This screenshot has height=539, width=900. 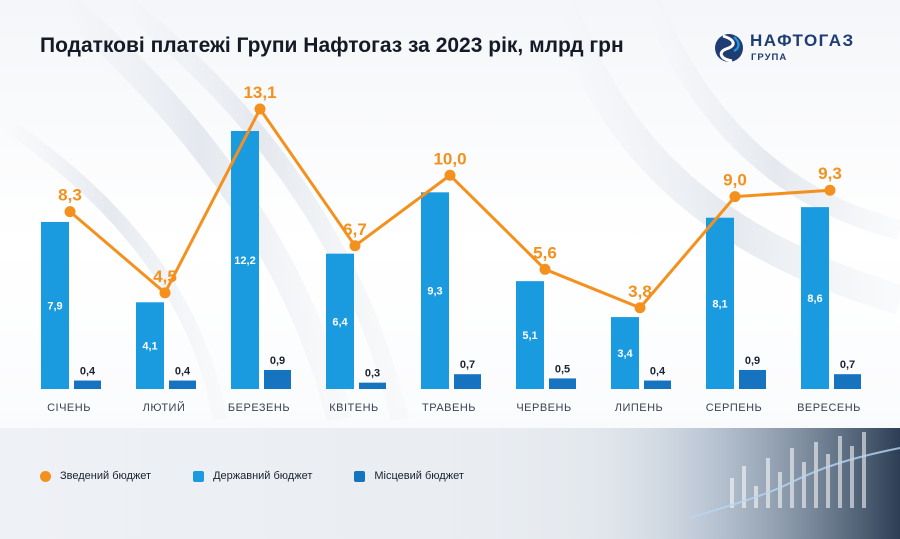 What do you see at coordinates (164, 407) in the screenshot?
I see `month-tick-label: ЛЮТИЙ` at bounding box center [164, 407].